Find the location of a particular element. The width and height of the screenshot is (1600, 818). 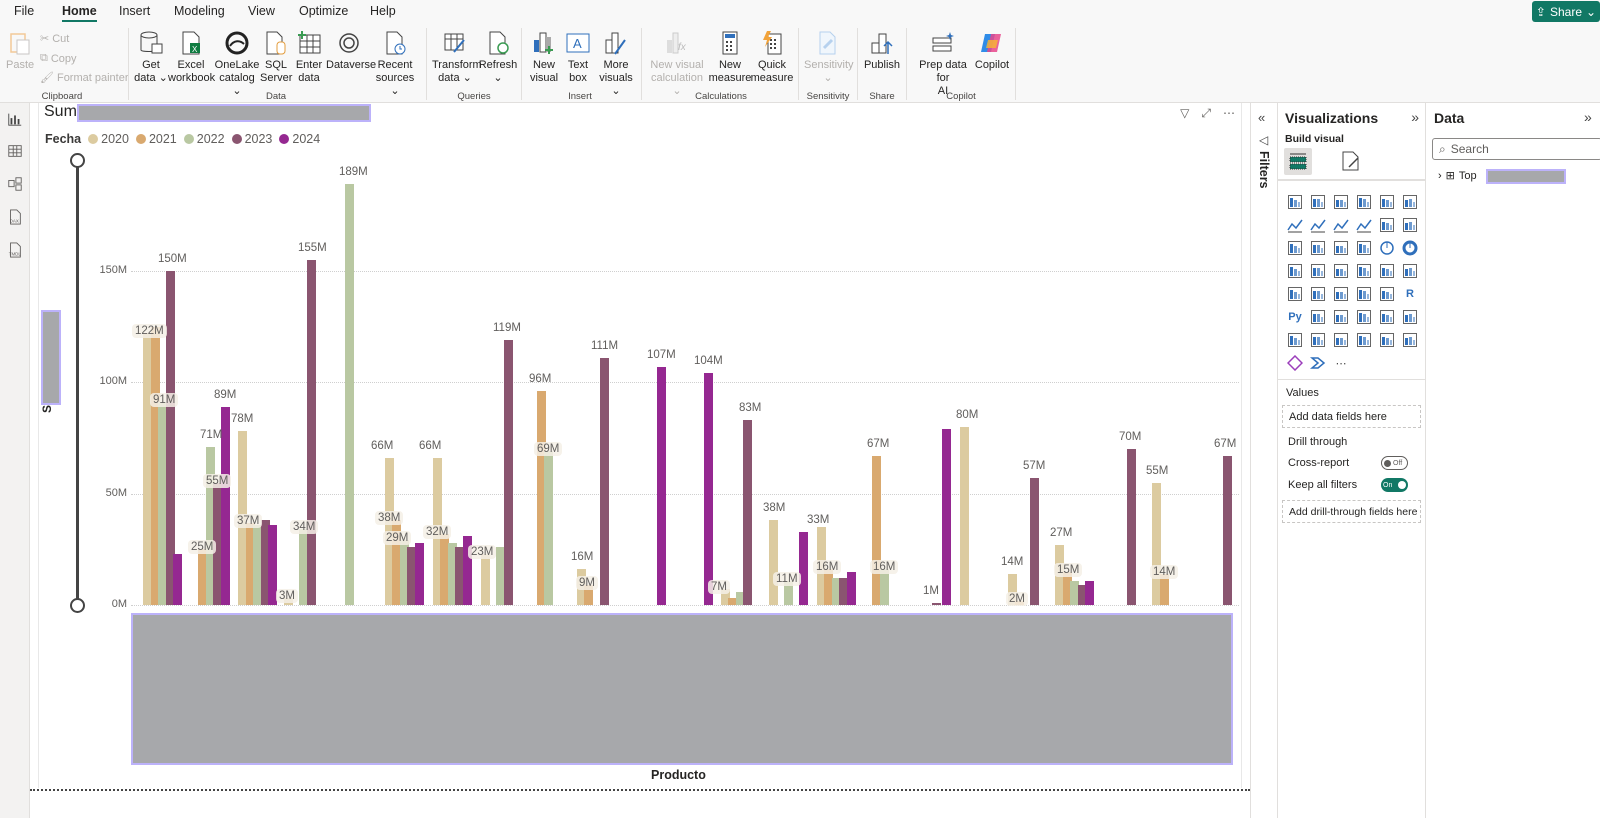

ribbon-visual-icon is located at coordinates (1295, 248).